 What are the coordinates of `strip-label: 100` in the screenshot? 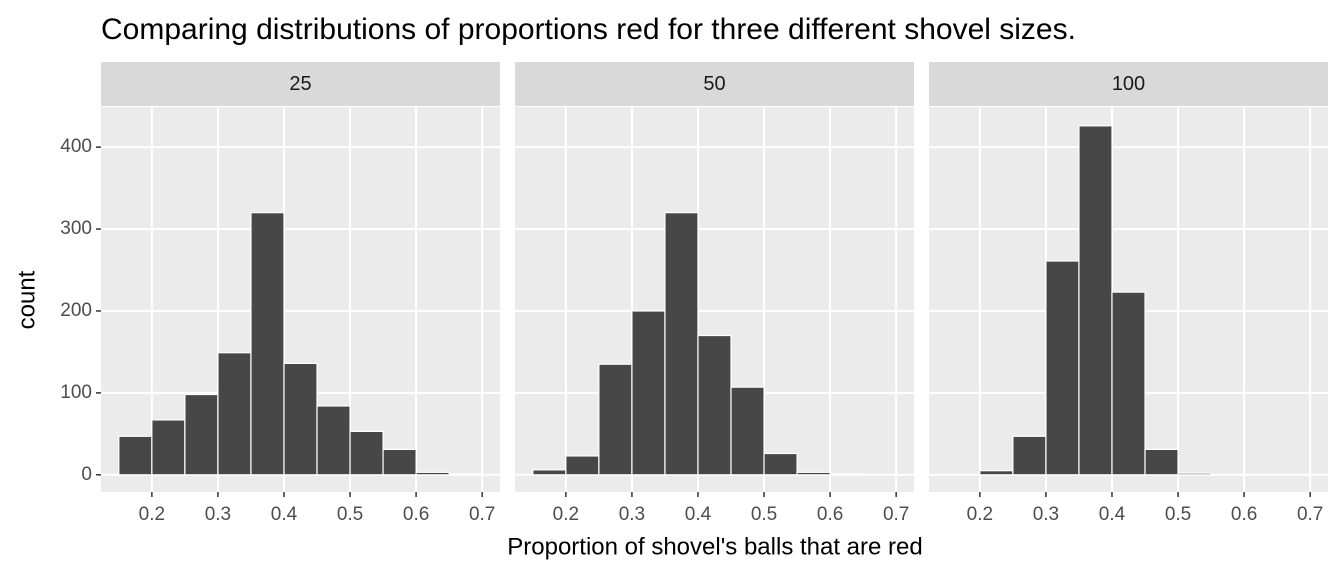 It's located at (1128, 84).